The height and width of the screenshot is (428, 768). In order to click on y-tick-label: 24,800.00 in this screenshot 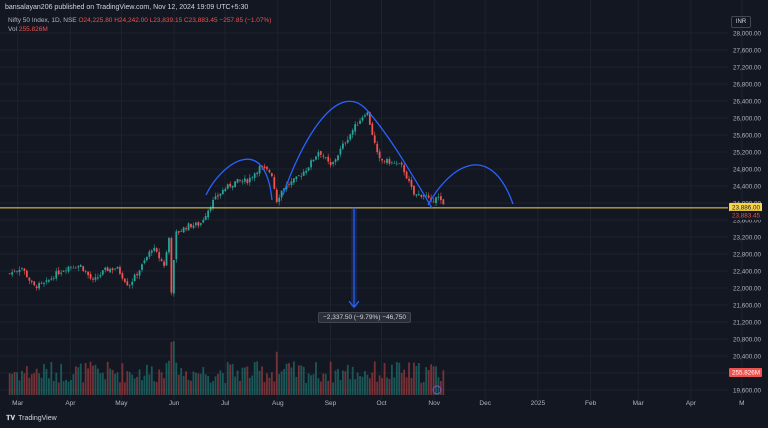, I will do `click(747, 170)`.